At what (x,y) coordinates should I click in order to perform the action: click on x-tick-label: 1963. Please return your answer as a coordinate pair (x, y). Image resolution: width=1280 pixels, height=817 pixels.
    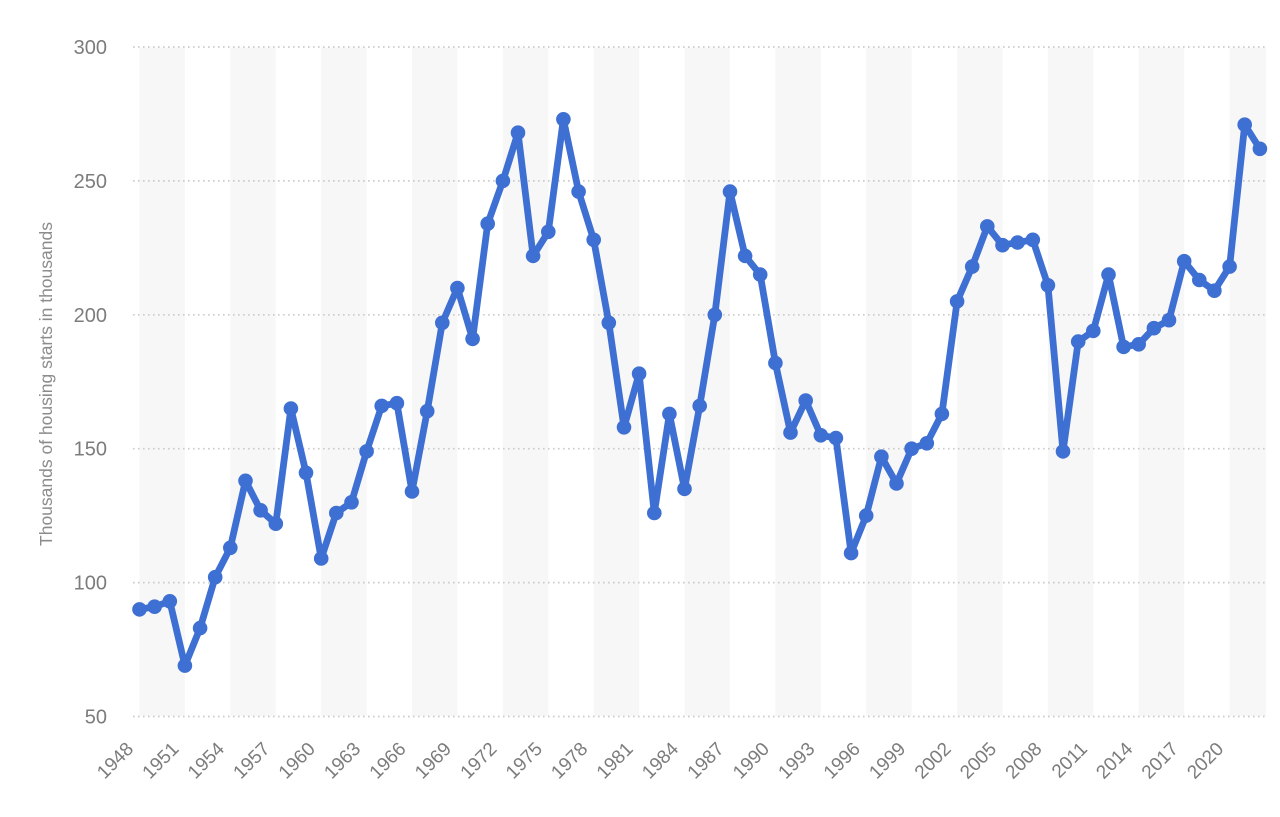
    Looking at the image, I should click on (342, 761).